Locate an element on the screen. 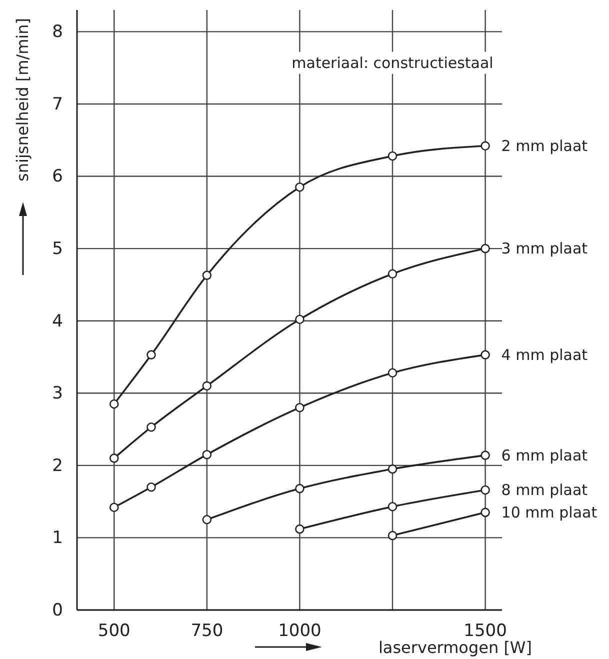  y-tick-label: 3 is located at coordinates (57, 394).